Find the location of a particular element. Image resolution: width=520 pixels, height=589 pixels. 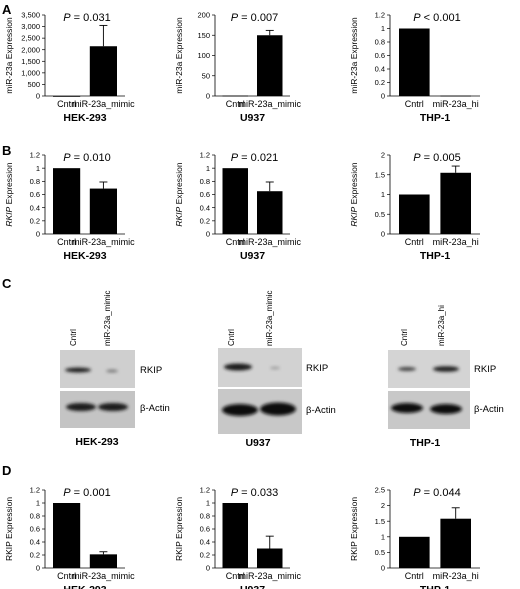

p-value: P = 0.001 is located at coordinates (86, 493).